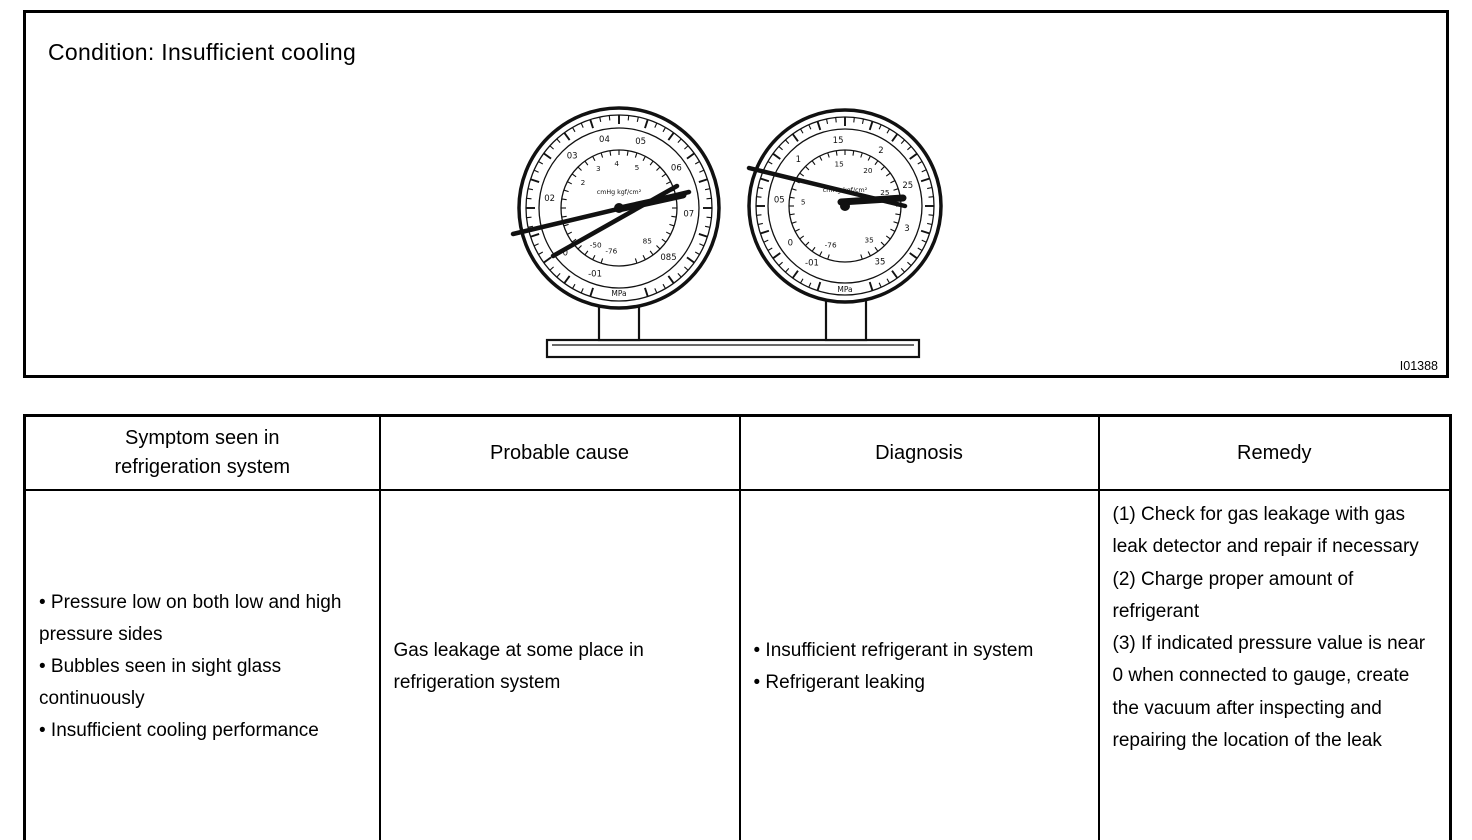  What do you see at coordinates (1418, 366) in the screenshot?
I see `figure-id: I01388` at bounding box center [1418, 366].